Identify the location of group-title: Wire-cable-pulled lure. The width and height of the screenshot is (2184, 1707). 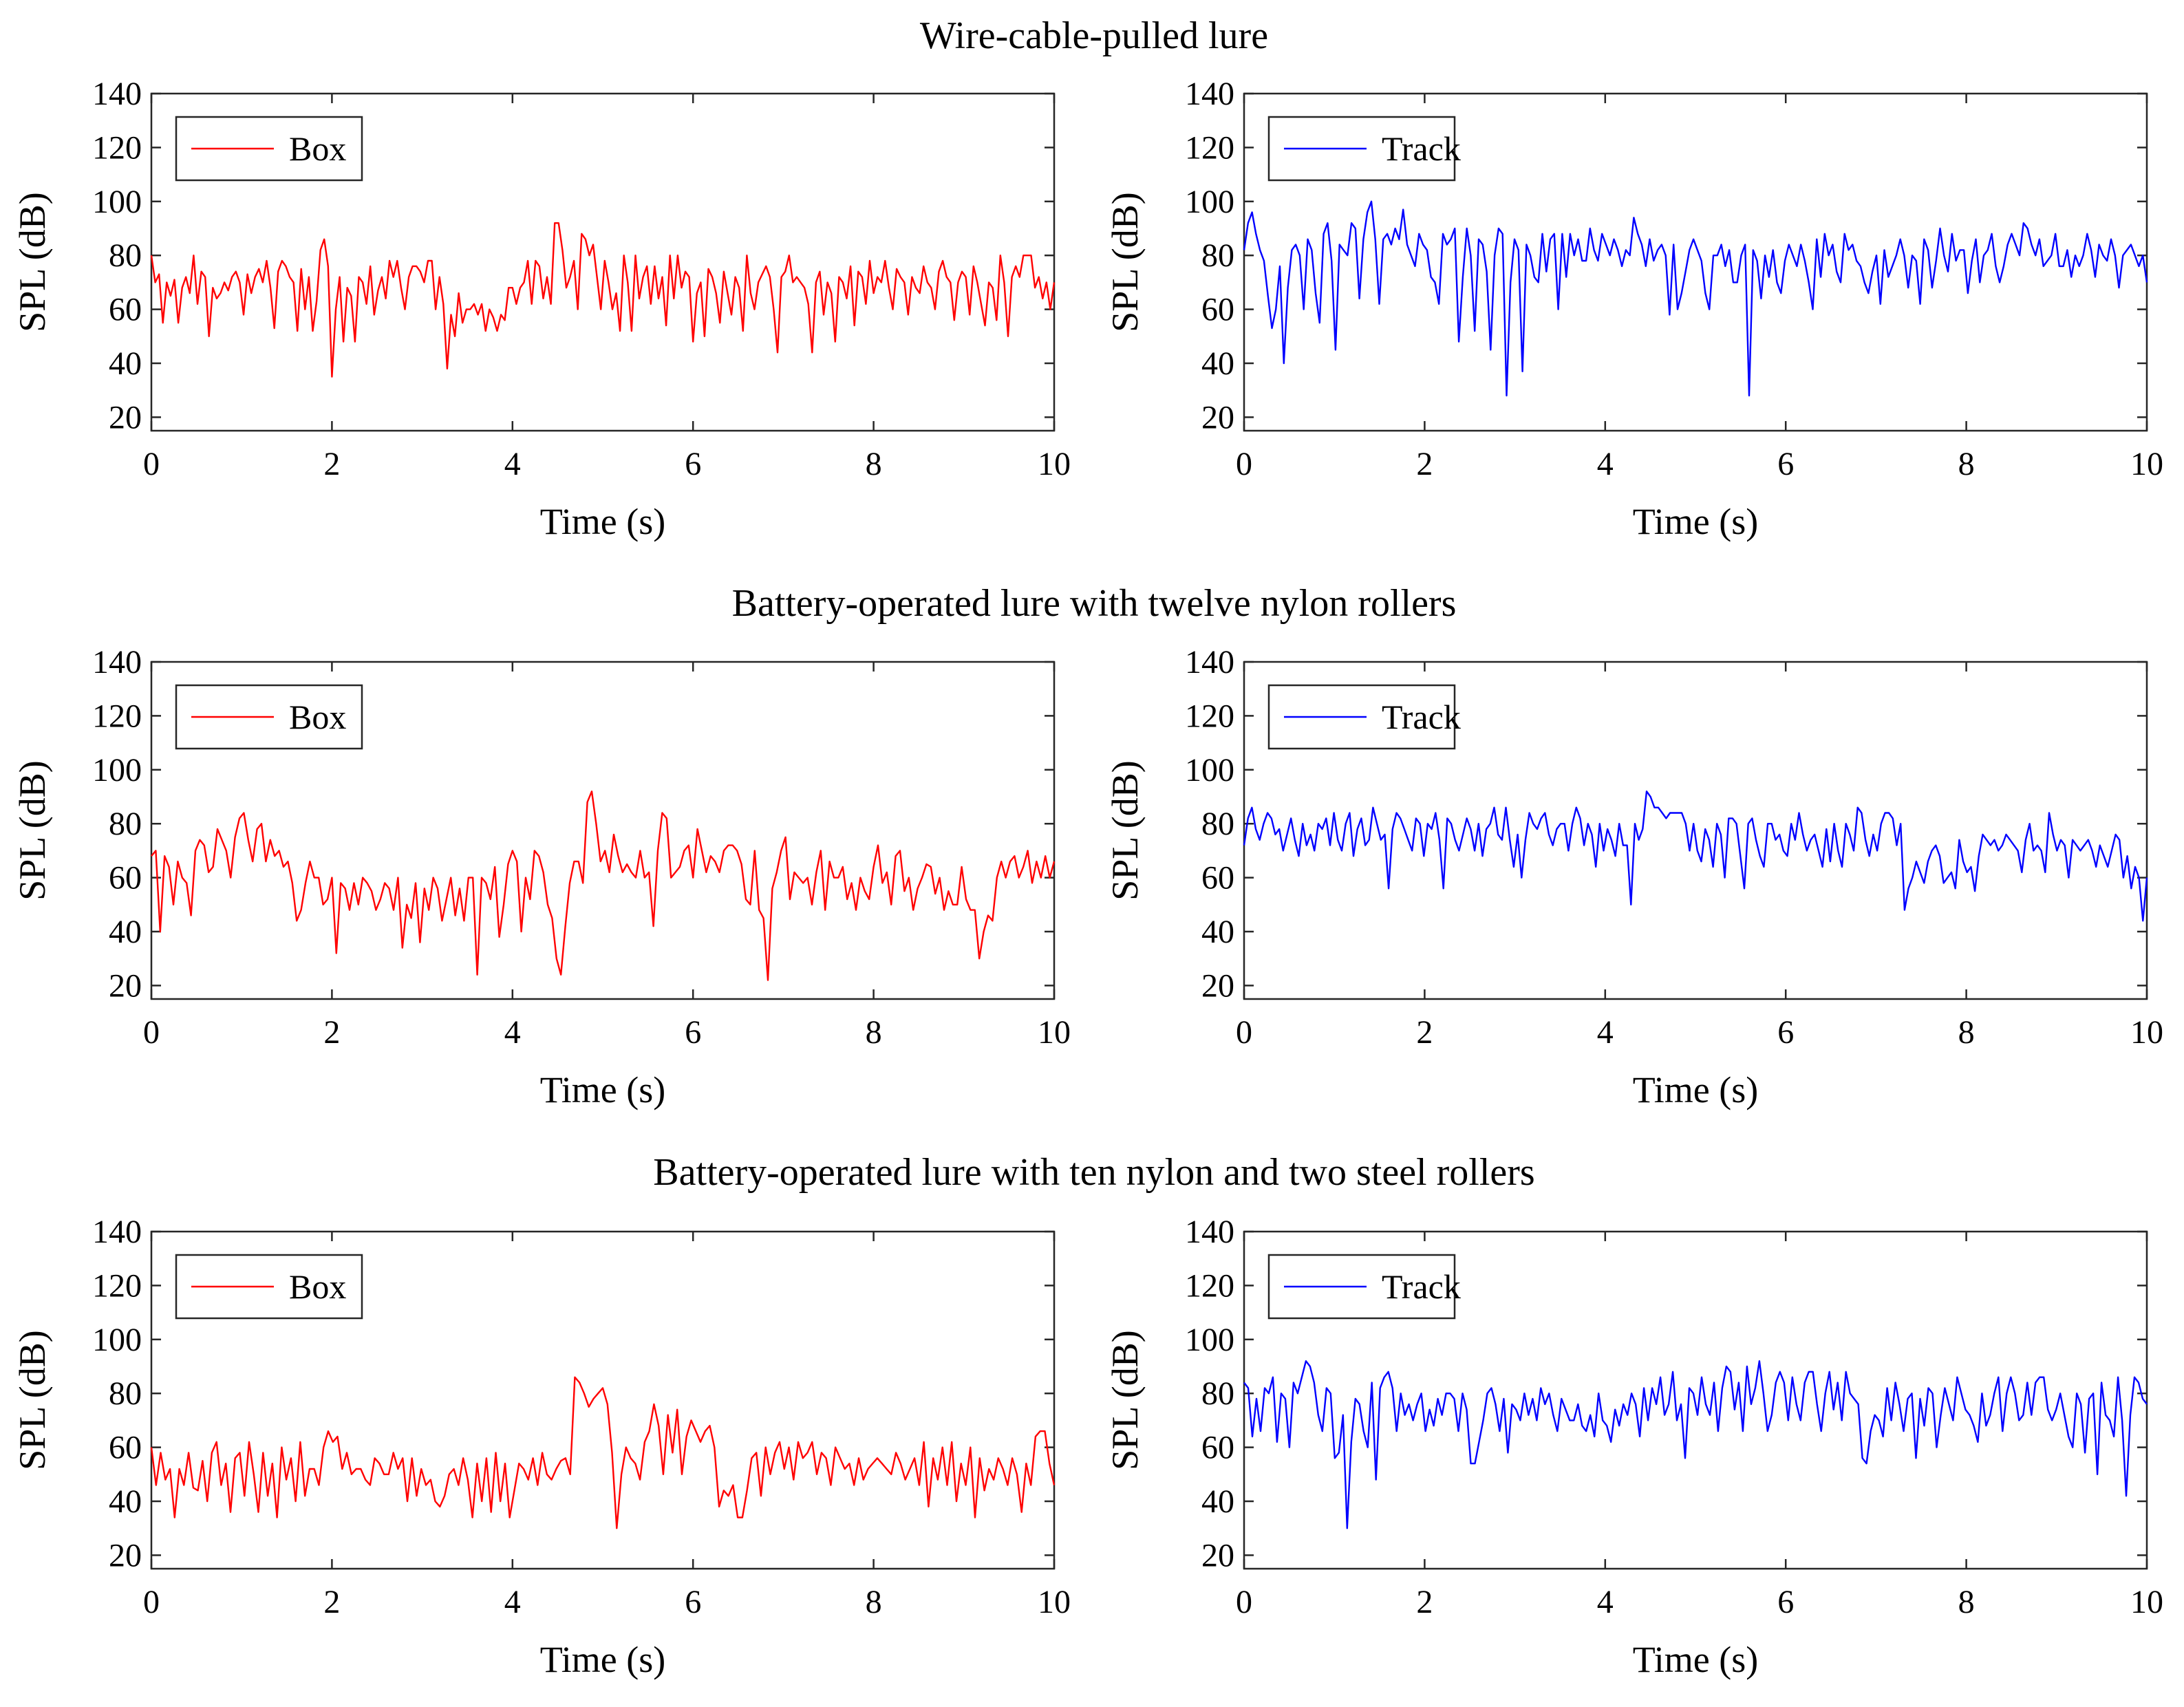
(1094, 35).